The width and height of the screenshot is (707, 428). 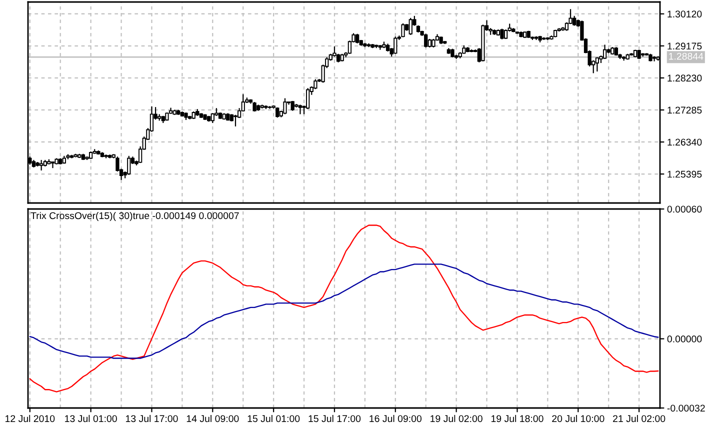 What do you see at coordinates (685, 142) in the screenshot?
I see `y-tick-label: 1.26340` at bounding box center [685, 142].